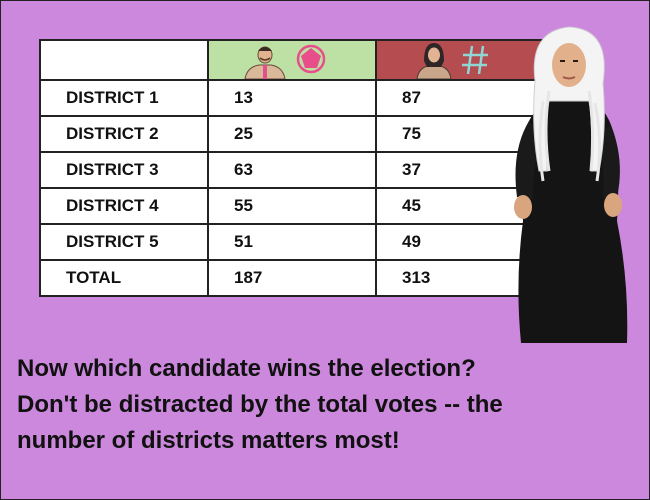 This screenshot has height=500, width=650. What do you see at coordinates (124, 60) in the screenshot?
I see `header-blank-cell` at bounding box center [124, 60].